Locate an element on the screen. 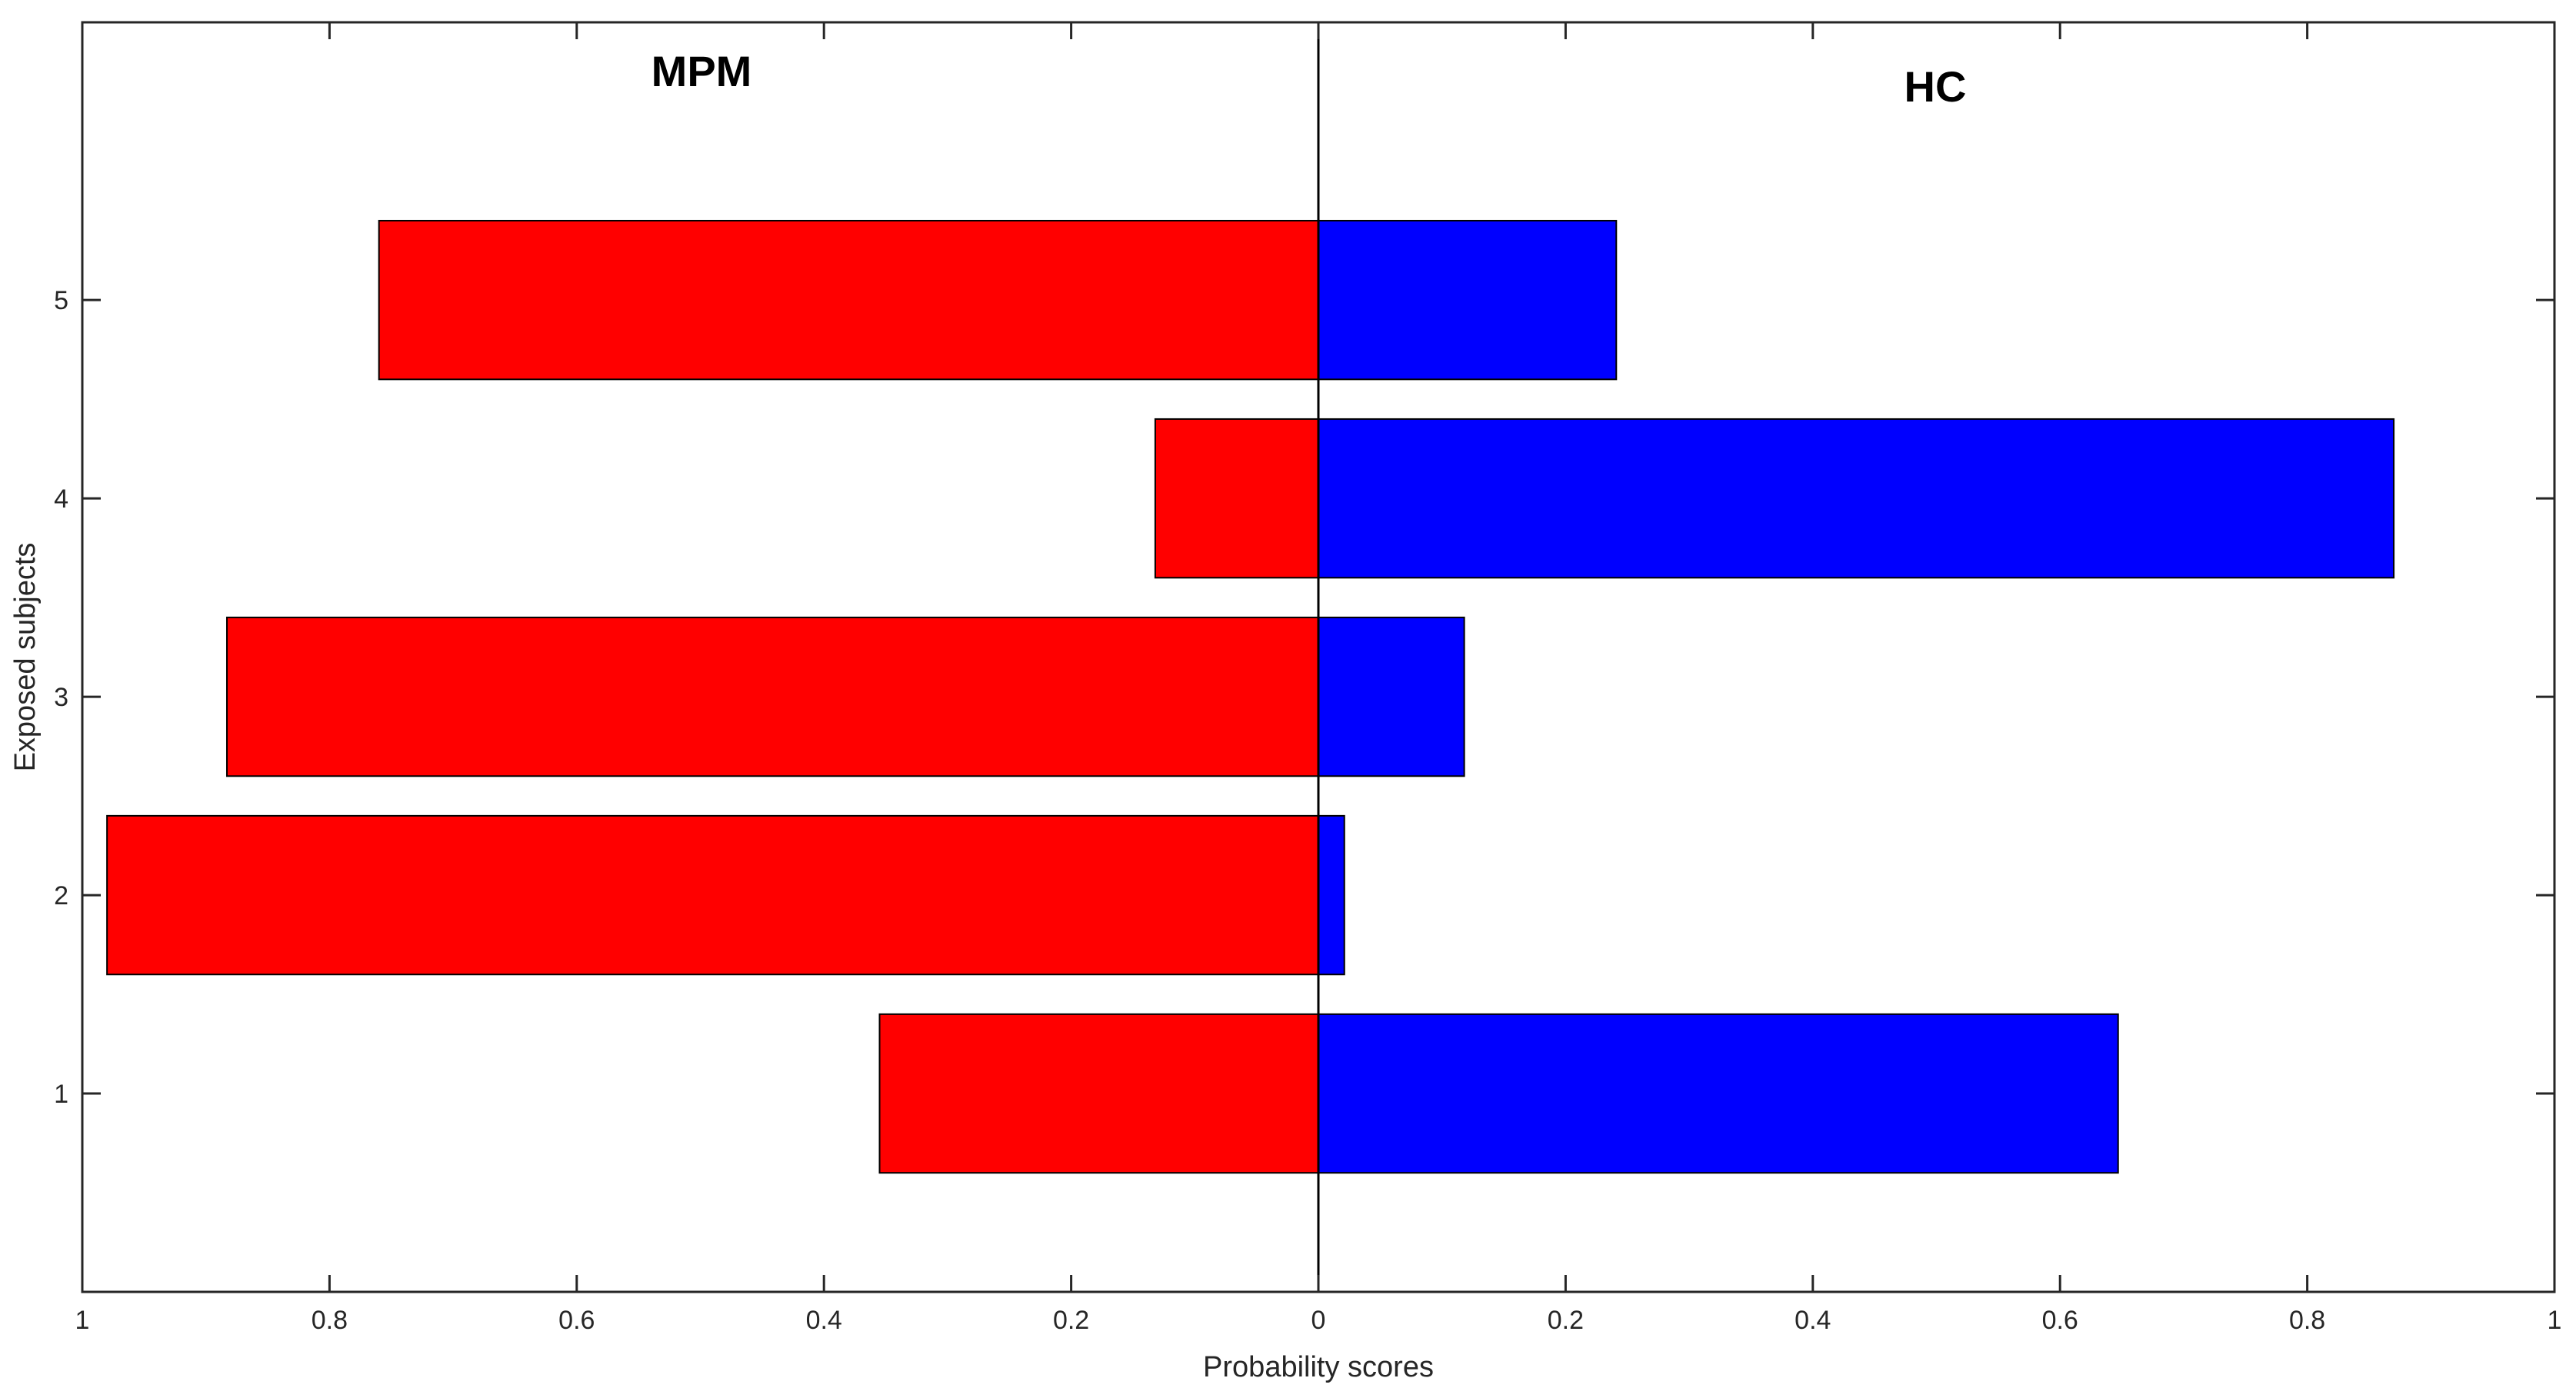  group-label-hc: HC is located at coordinates (1936, 86).